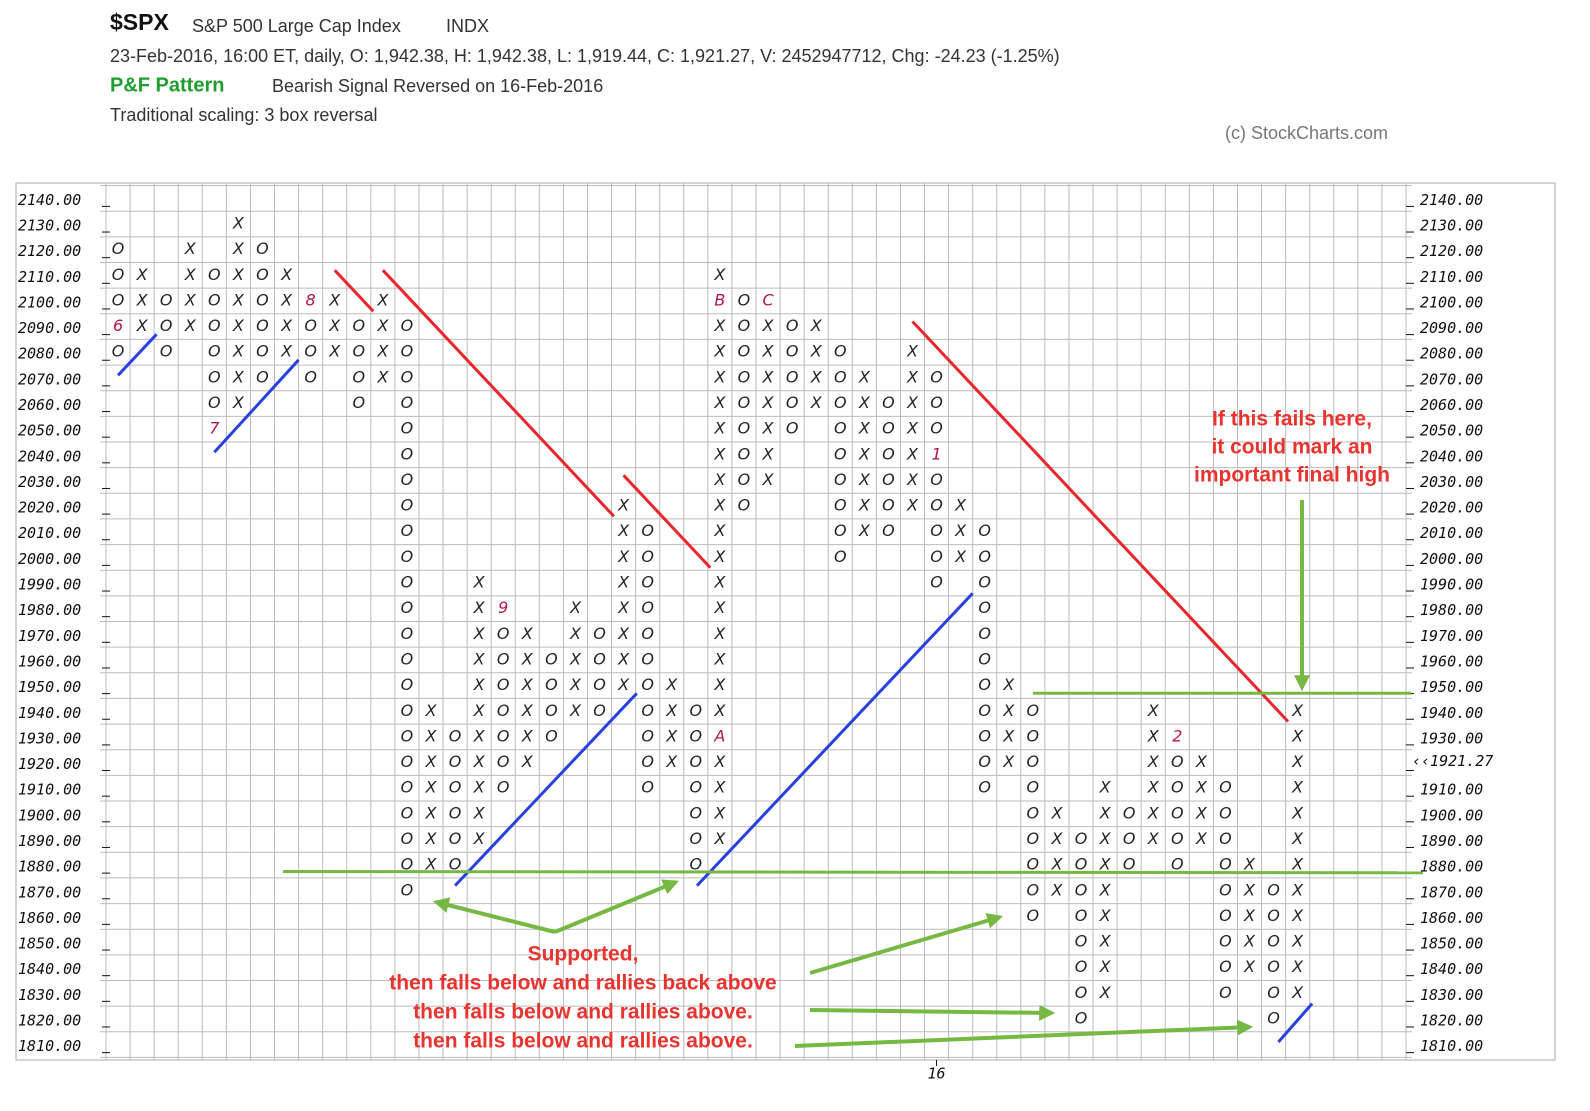 The height and width of the screenshot is (1111, 1590). I want to click on y-tick-label: 1860.00, so click(49, 918).